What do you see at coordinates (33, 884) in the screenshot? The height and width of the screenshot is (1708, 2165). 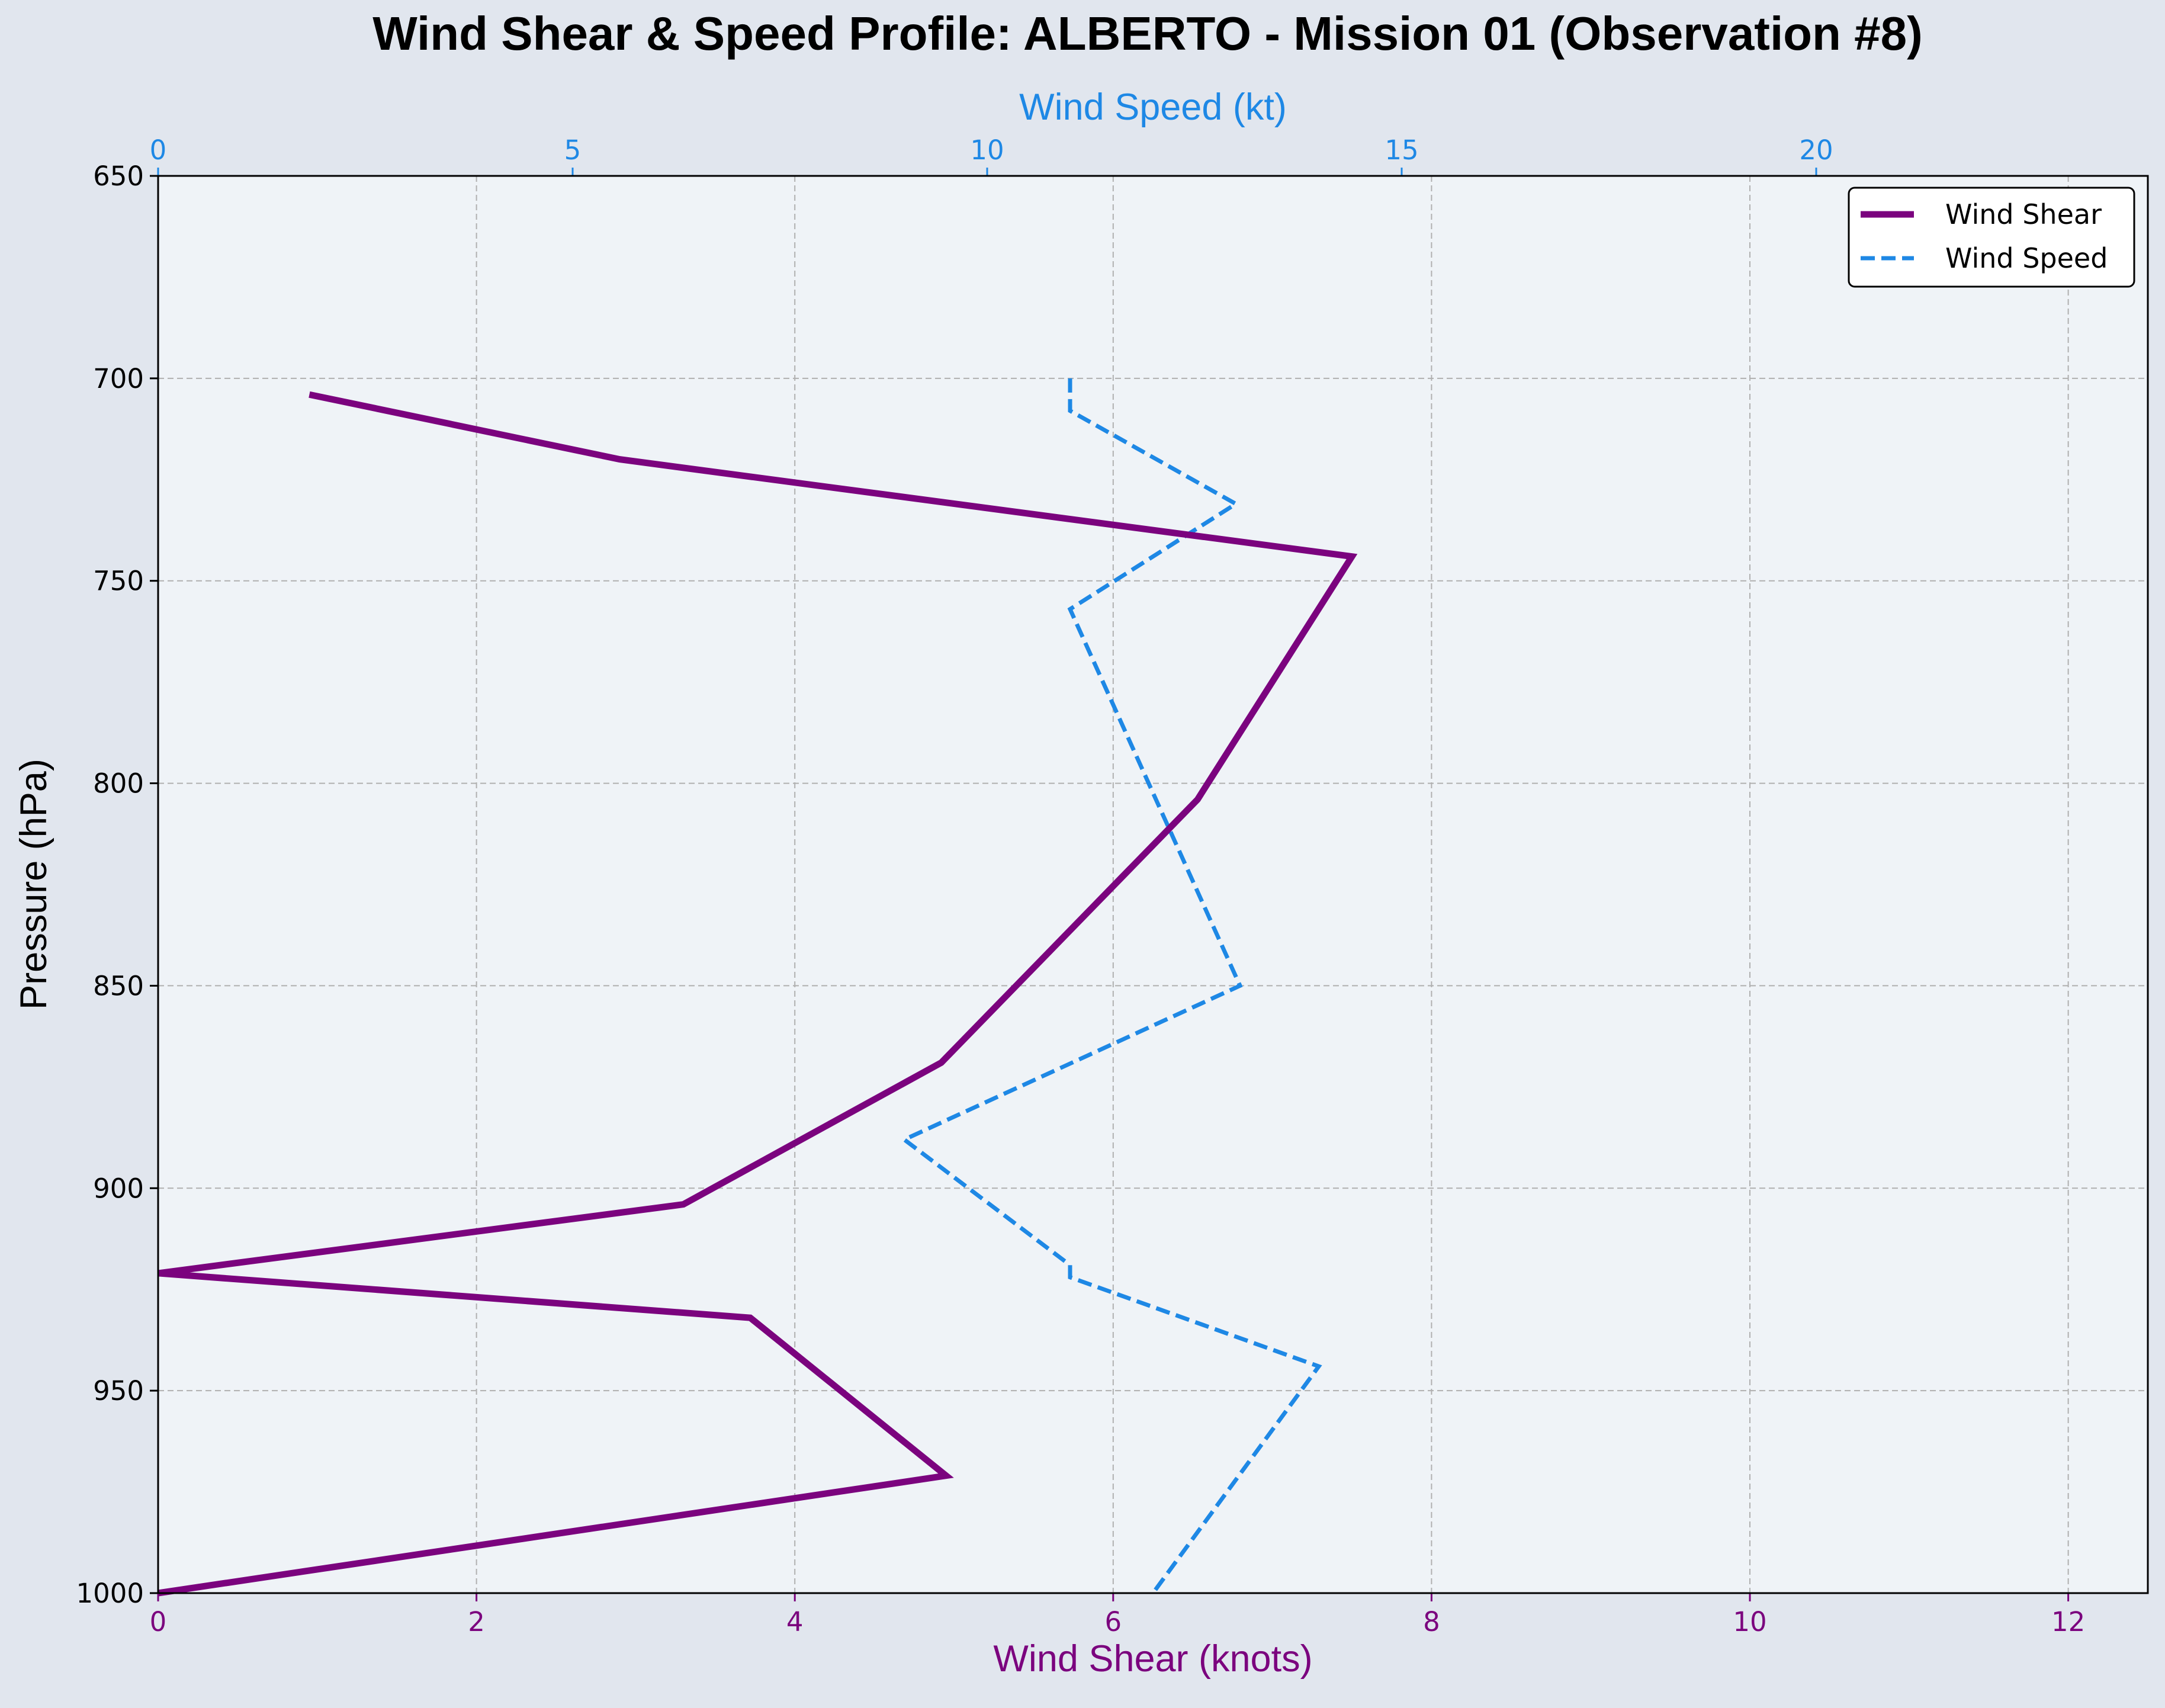 I see `y-axis-label: Pressure (hPa)` at bounding box center [33, 884].